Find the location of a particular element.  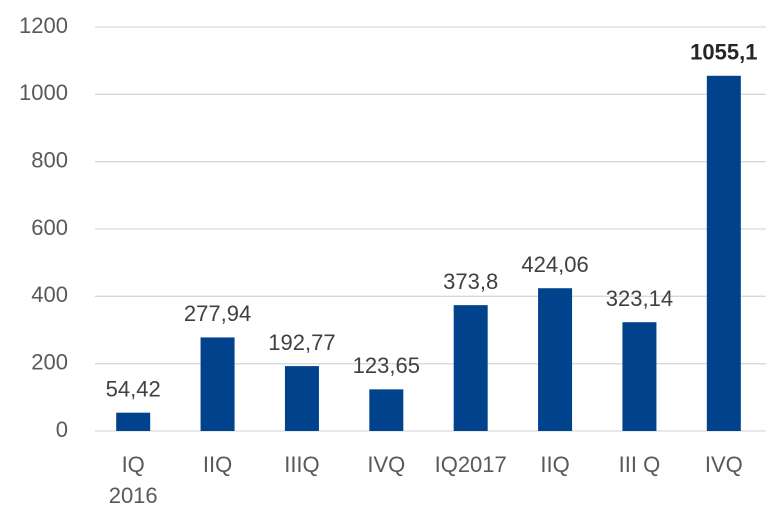

value-label: 373,8 is located at coordinates (470, 281).